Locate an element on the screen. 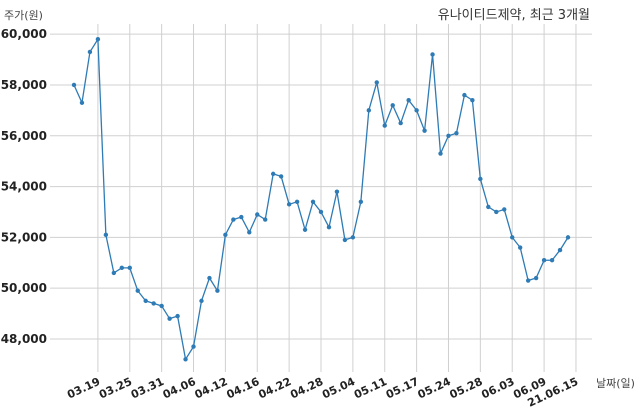 Image resolution: width=640 pixels, height=414 pixels. y-tick-label: 48,000 is located at coordinates (24, 339).